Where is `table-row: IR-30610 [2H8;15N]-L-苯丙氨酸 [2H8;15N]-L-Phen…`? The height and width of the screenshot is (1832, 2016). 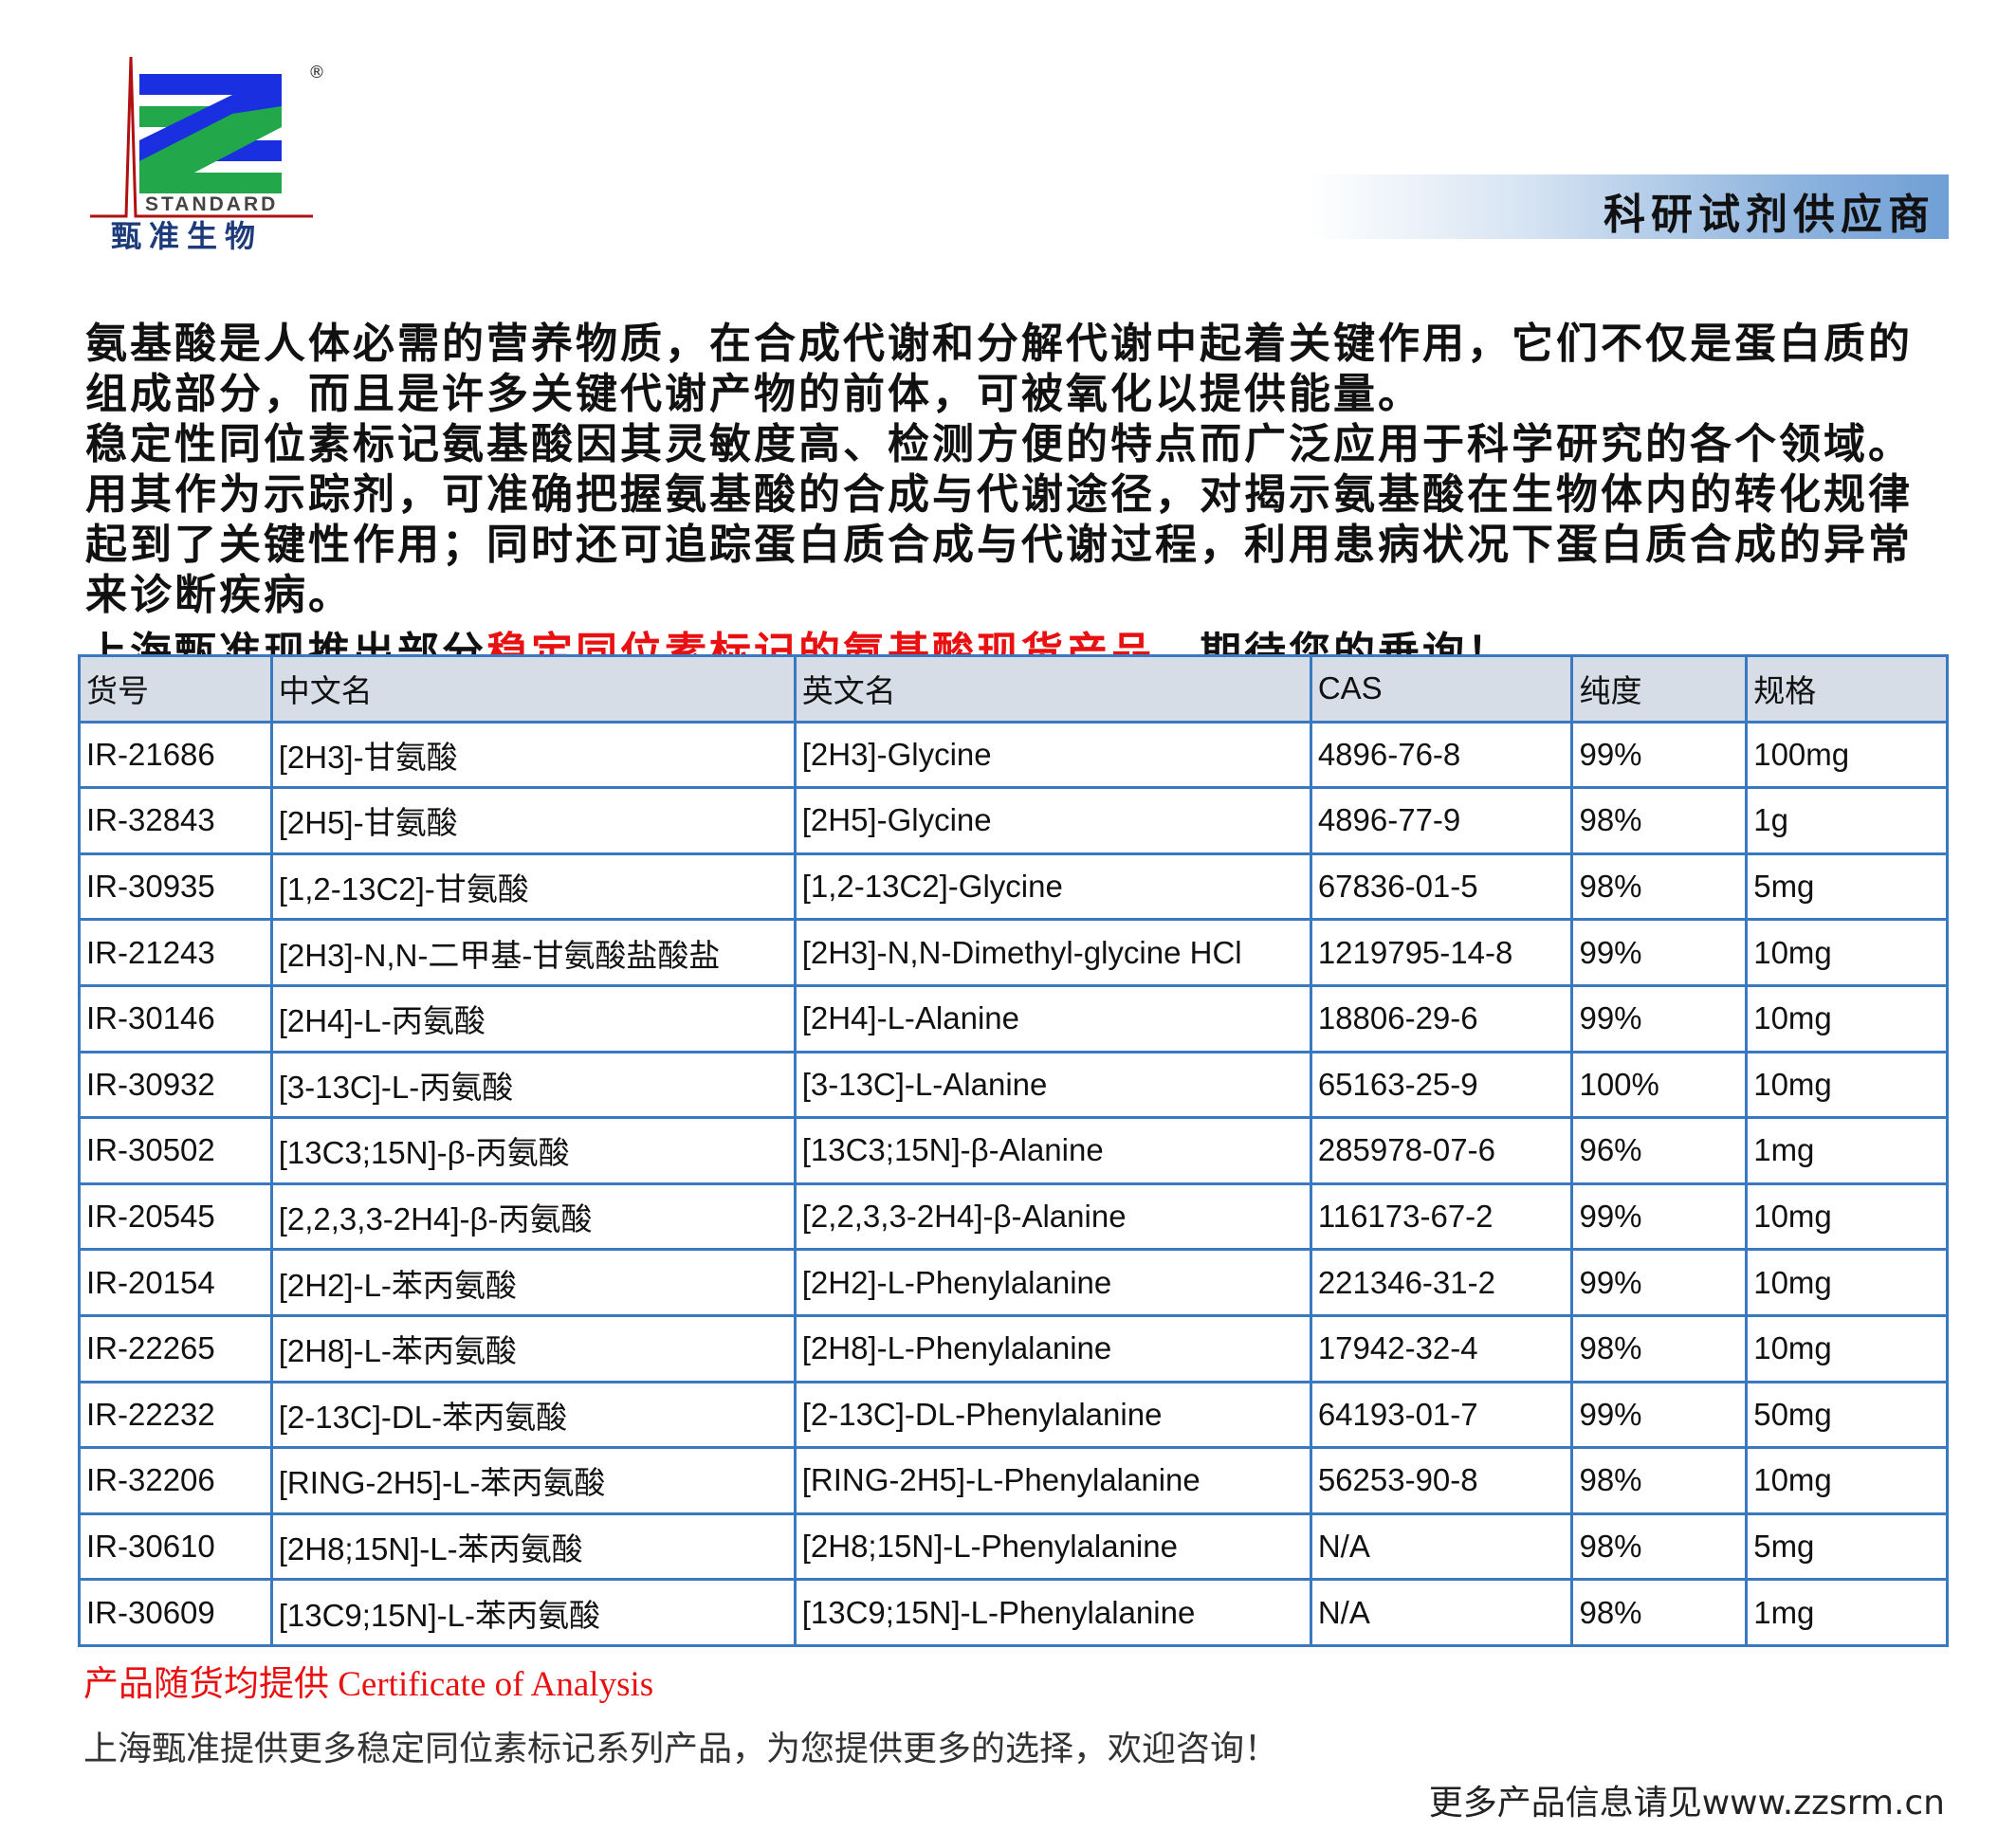
table-row: IR-30610 [2H8;15N]-L-苯丙氨酸 [2H8;15N]-L-Phen… is located at coordinates (1013, 1546).